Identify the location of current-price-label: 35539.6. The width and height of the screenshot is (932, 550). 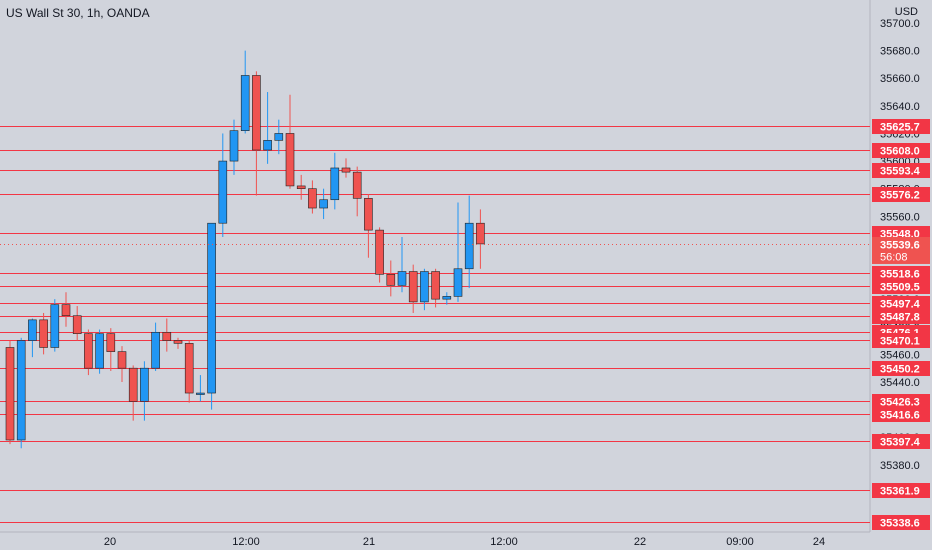
(900, 245).